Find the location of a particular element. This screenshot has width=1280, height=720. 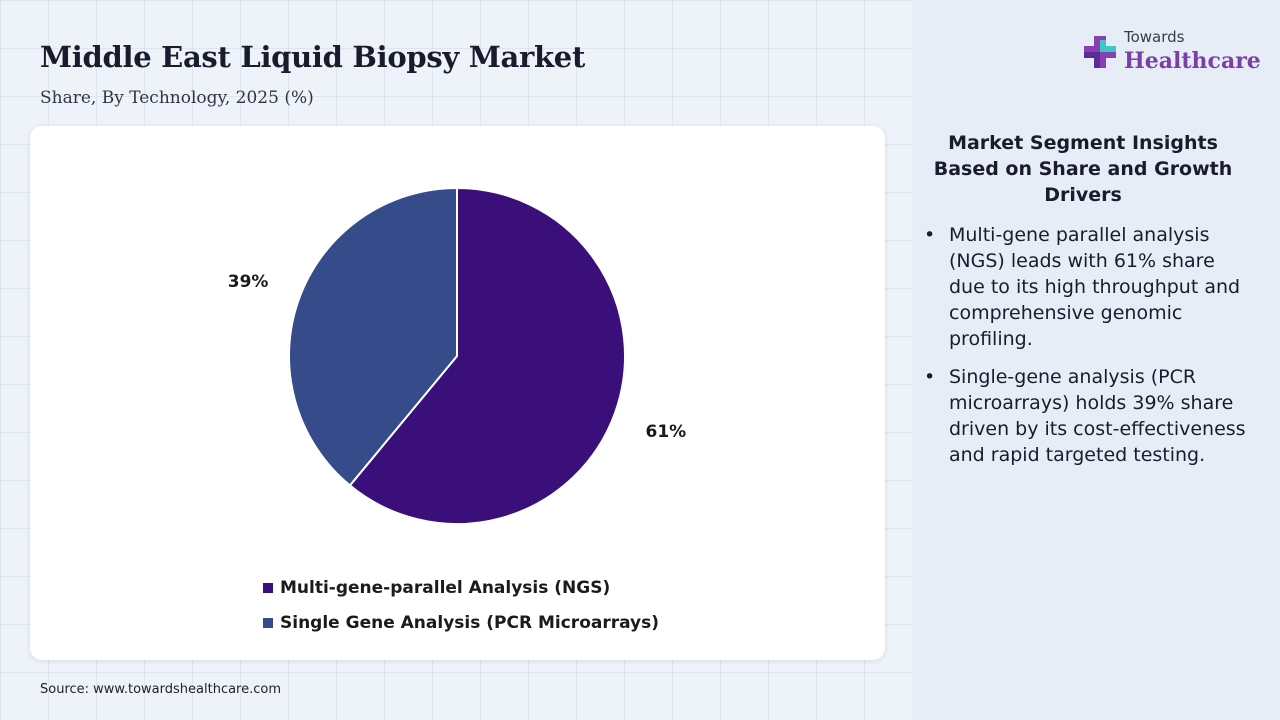

brand-logo: Towards Healthcare is located at coordinates (1170, 53).